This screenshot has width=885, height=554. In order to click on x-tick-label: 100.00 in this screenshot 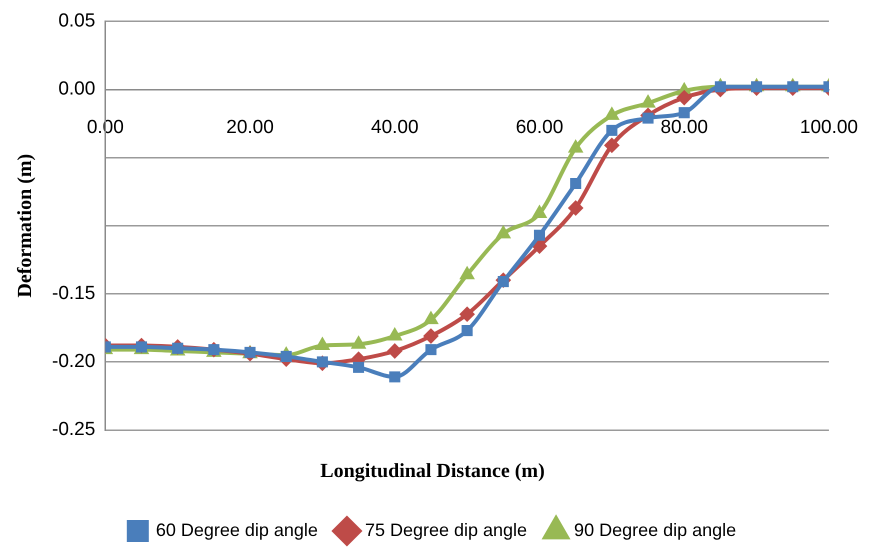, I will do `click(829, 127)`.